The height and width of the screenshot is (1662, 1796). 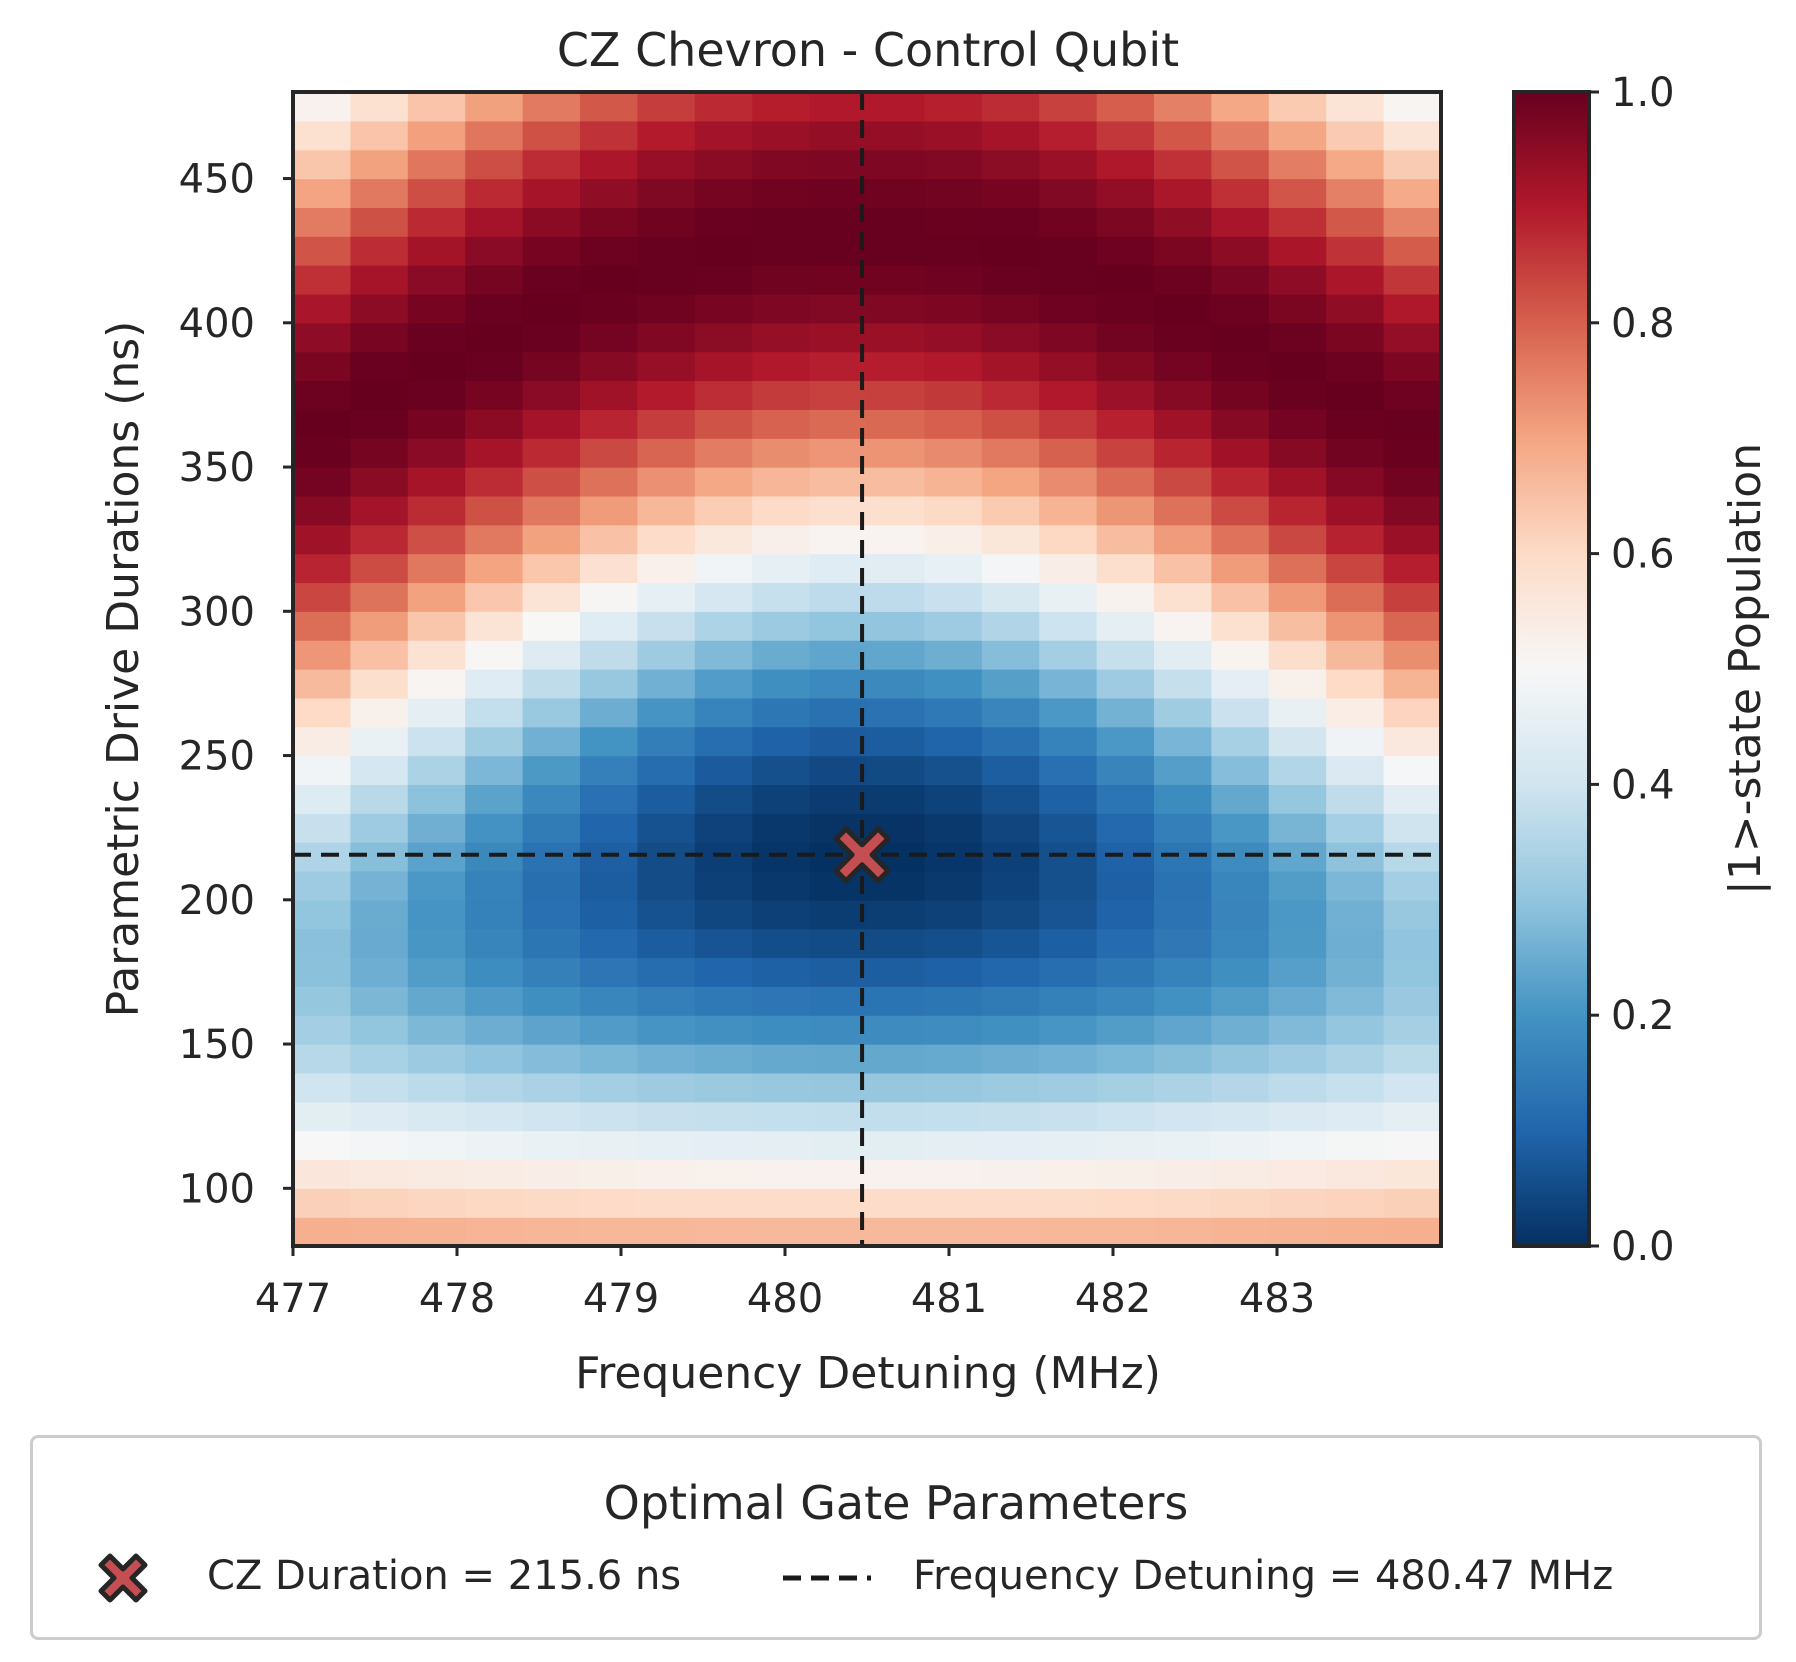 What do you see at coordinates (785, 1299) in the screenshot?
I see `x-tick-label: 480` at bounding box center [785, 1299].